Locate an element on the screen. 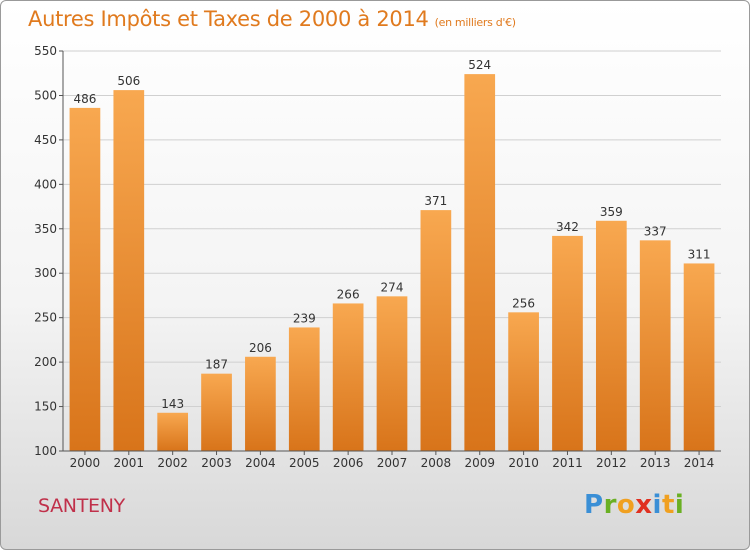 The image size is (750, 550). value-label-2005: 239 is located at coordinates (304, 318).